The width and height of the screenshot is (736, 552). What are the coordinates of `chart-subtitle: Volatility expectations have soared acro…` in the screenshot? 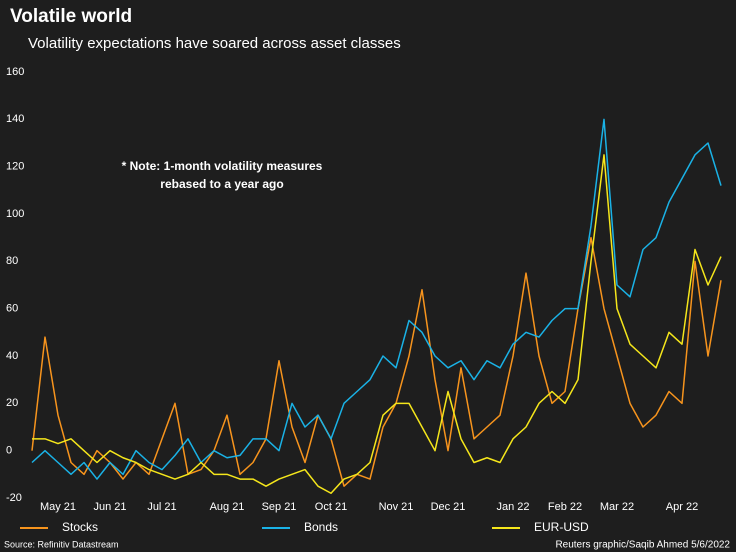 It's located at (214, 43).